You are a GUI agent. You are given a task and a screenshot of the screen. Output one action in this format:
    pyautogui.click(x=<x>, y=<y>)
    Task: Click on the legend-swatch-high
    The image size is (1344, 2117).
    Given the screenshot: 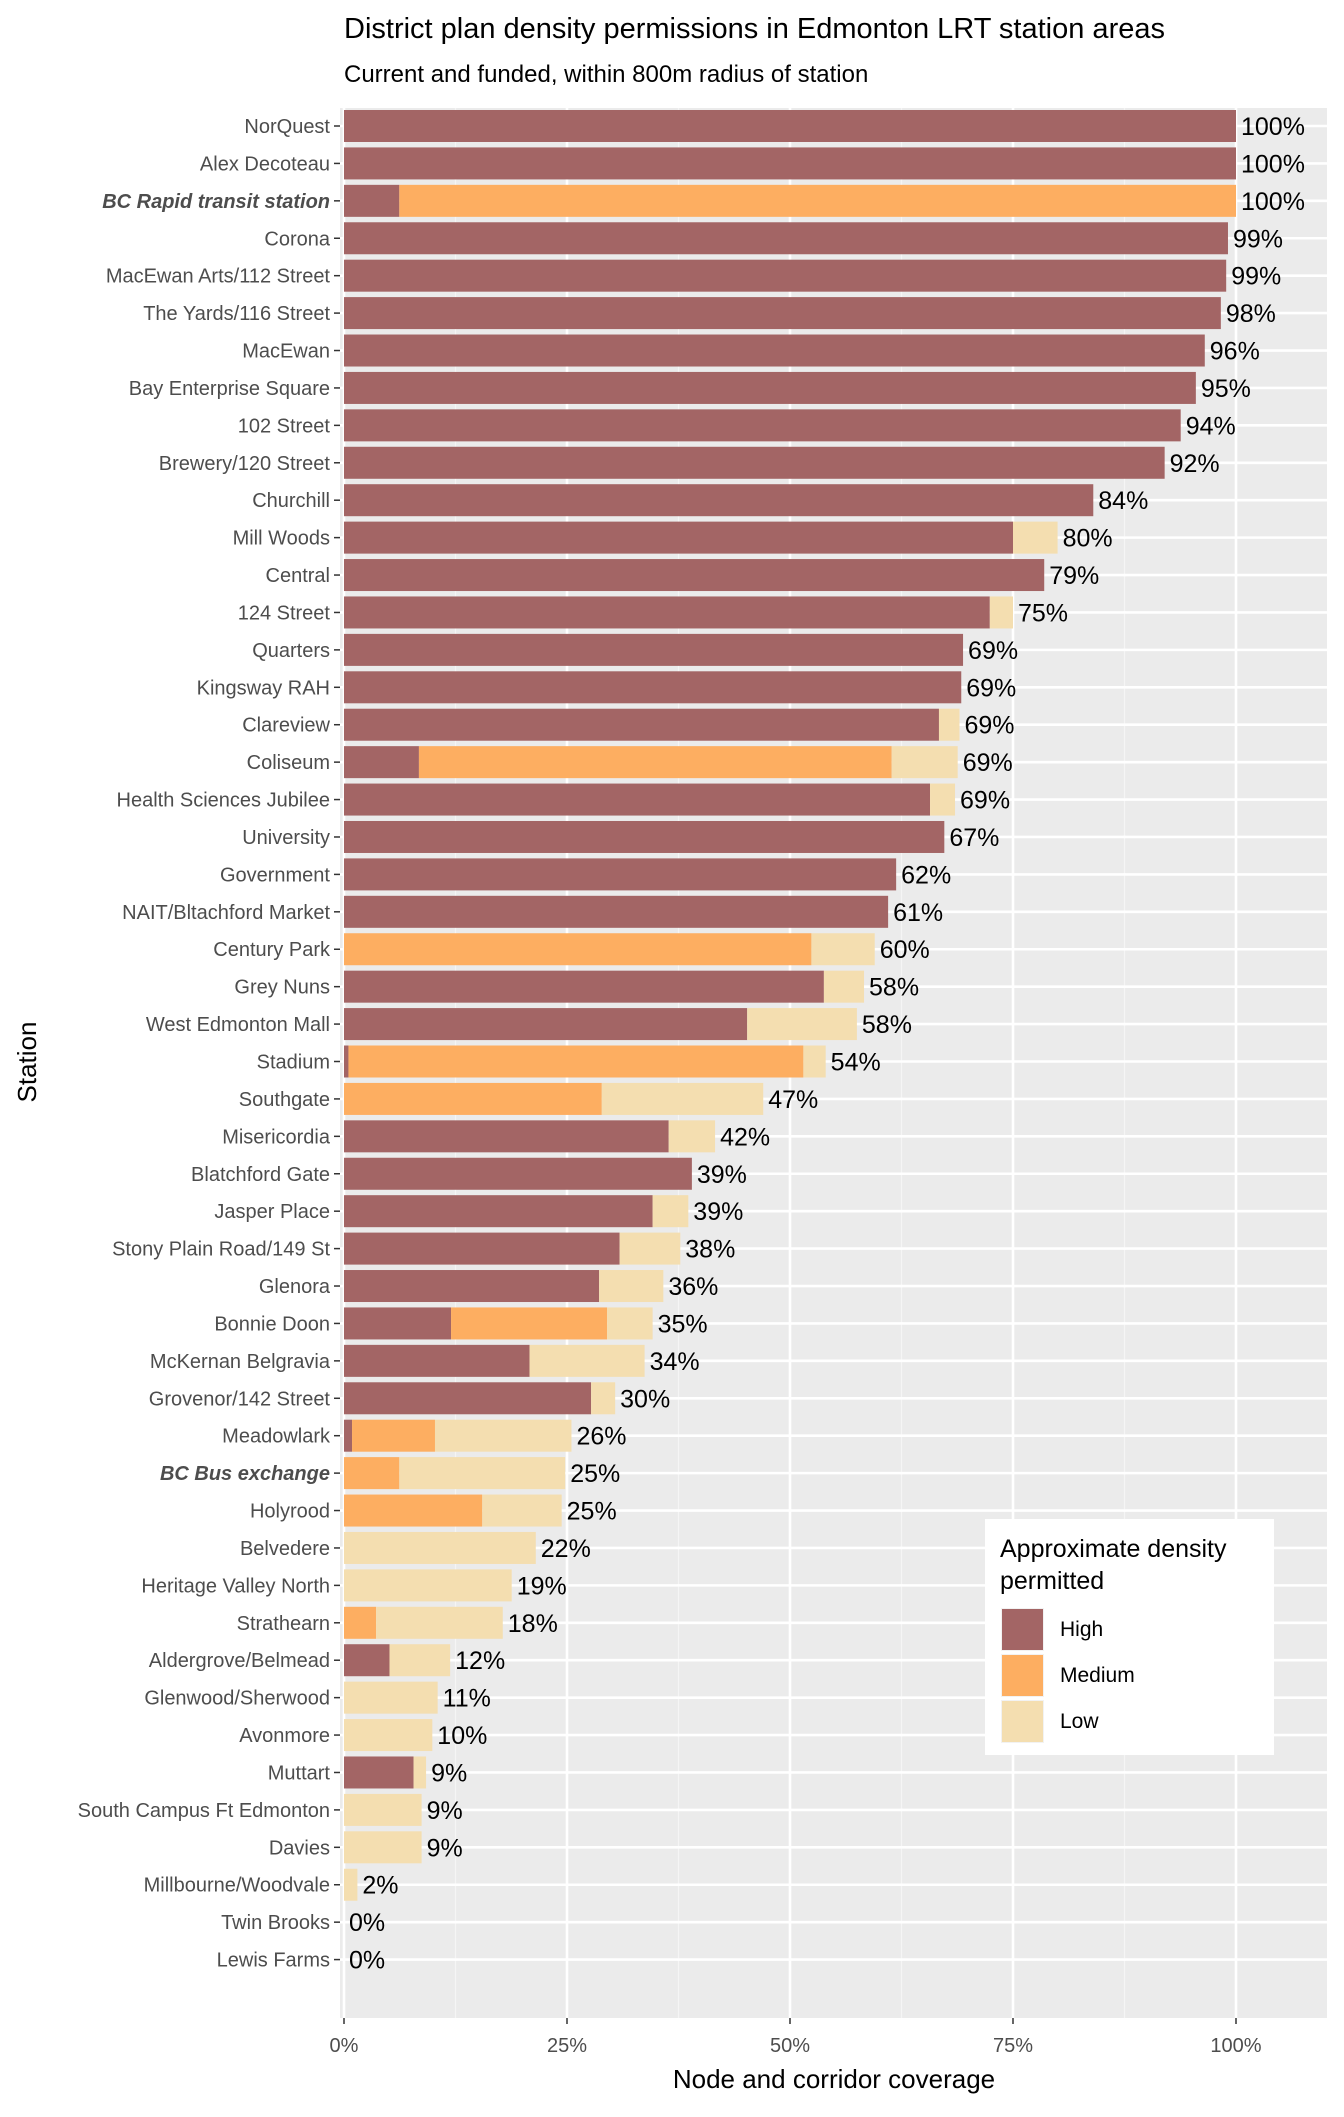 What is the action you would take?
    pyautogui.click(x=1022, y=1629)
    